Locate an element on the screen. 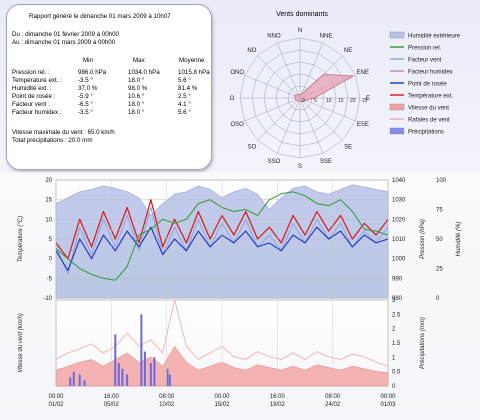  rose-direction-label: NO is located at coordinates (251, 51).